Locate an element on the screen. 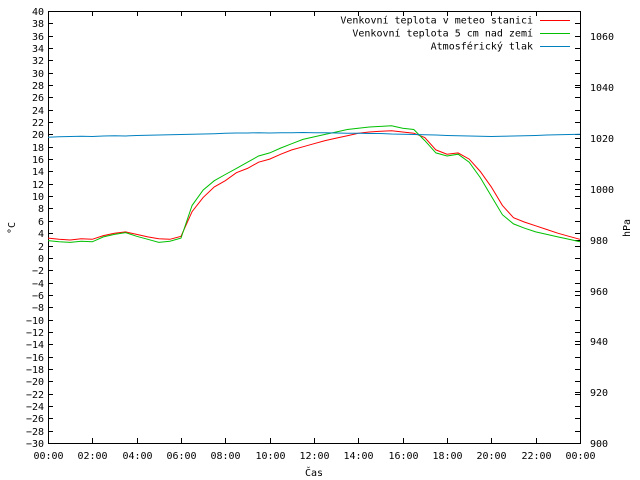  y-left-tick-label: −8 is located at coordinates (38, 308).